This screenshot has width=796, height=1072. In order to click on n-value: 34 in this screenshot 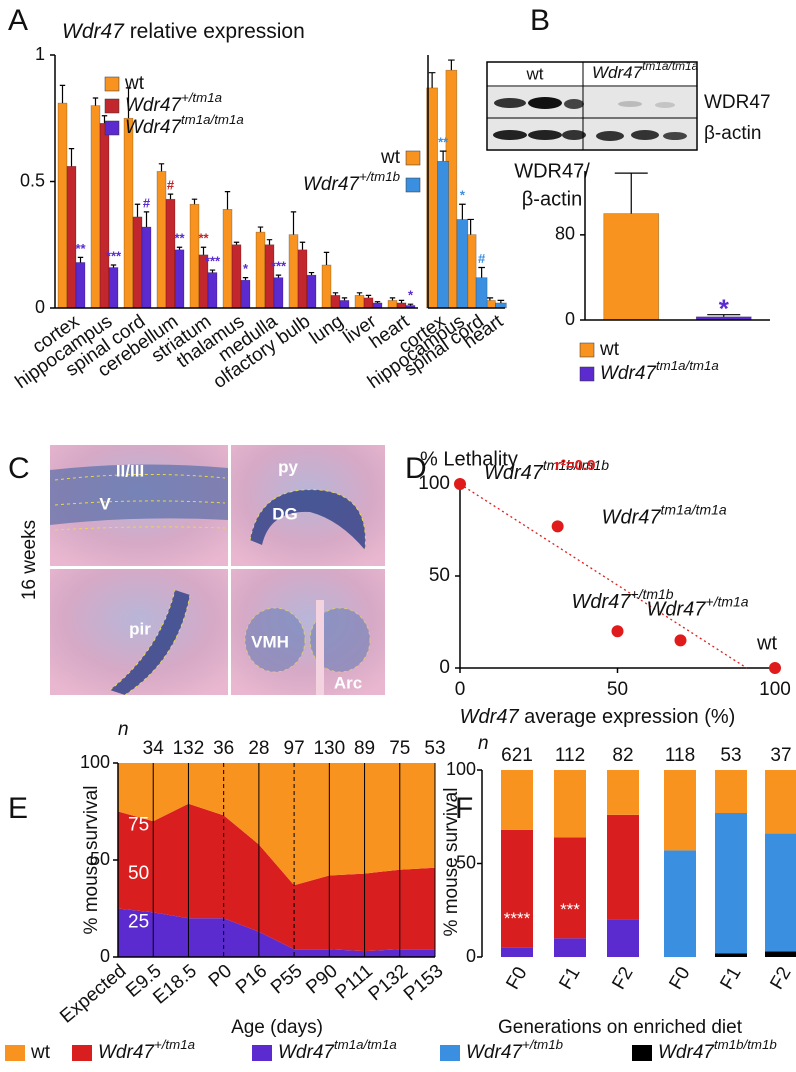, I will do `click(154, 748)`.